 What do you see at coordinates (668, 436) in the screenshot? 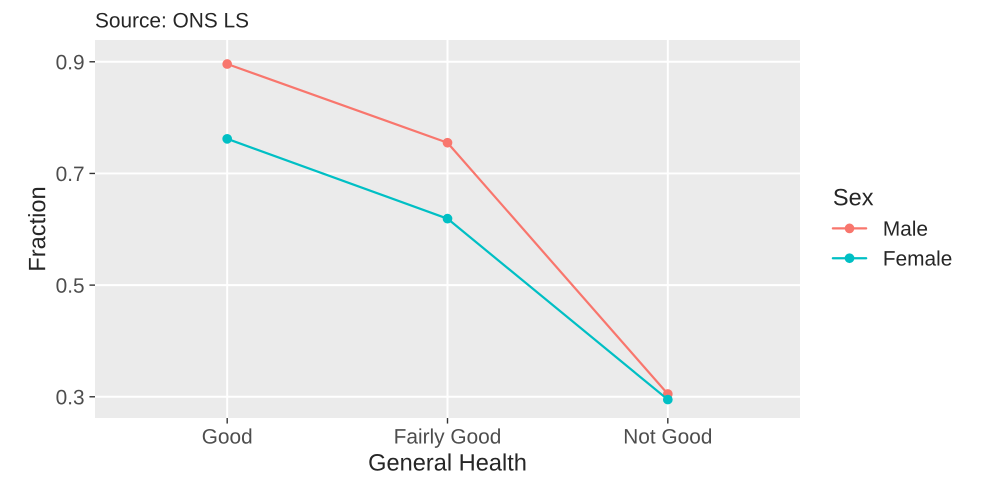
I see `x-tick-label: Not Good` at bounding box center [668, 436].